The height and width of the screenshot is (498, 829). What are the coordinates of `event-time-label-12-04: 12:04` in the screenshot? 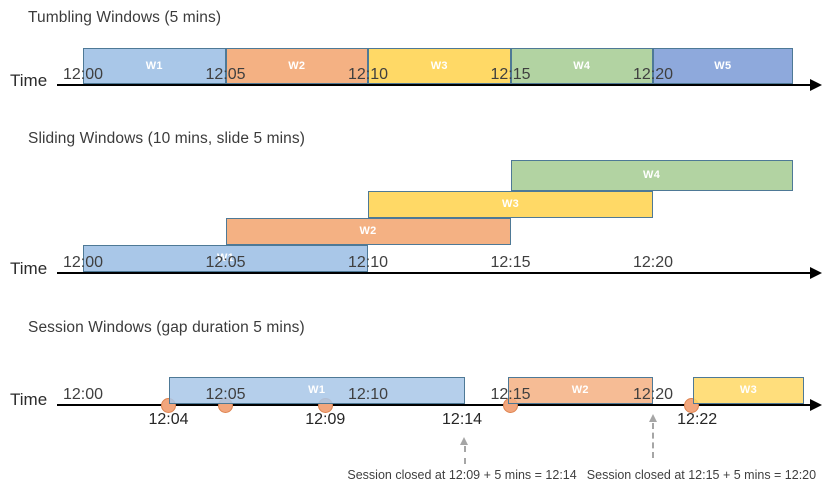 It's located at (168, 419).